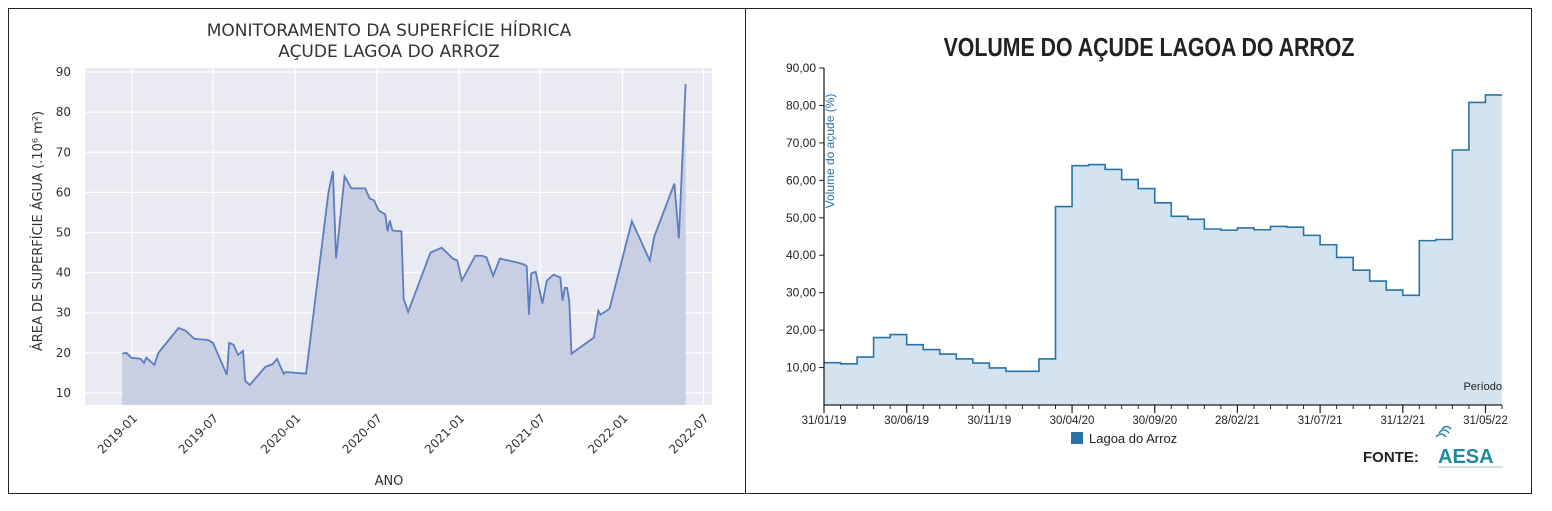  Describe the element at coordinates (801, 68) in the screenshot. I see `y-tick-label: 90,00` at that location.